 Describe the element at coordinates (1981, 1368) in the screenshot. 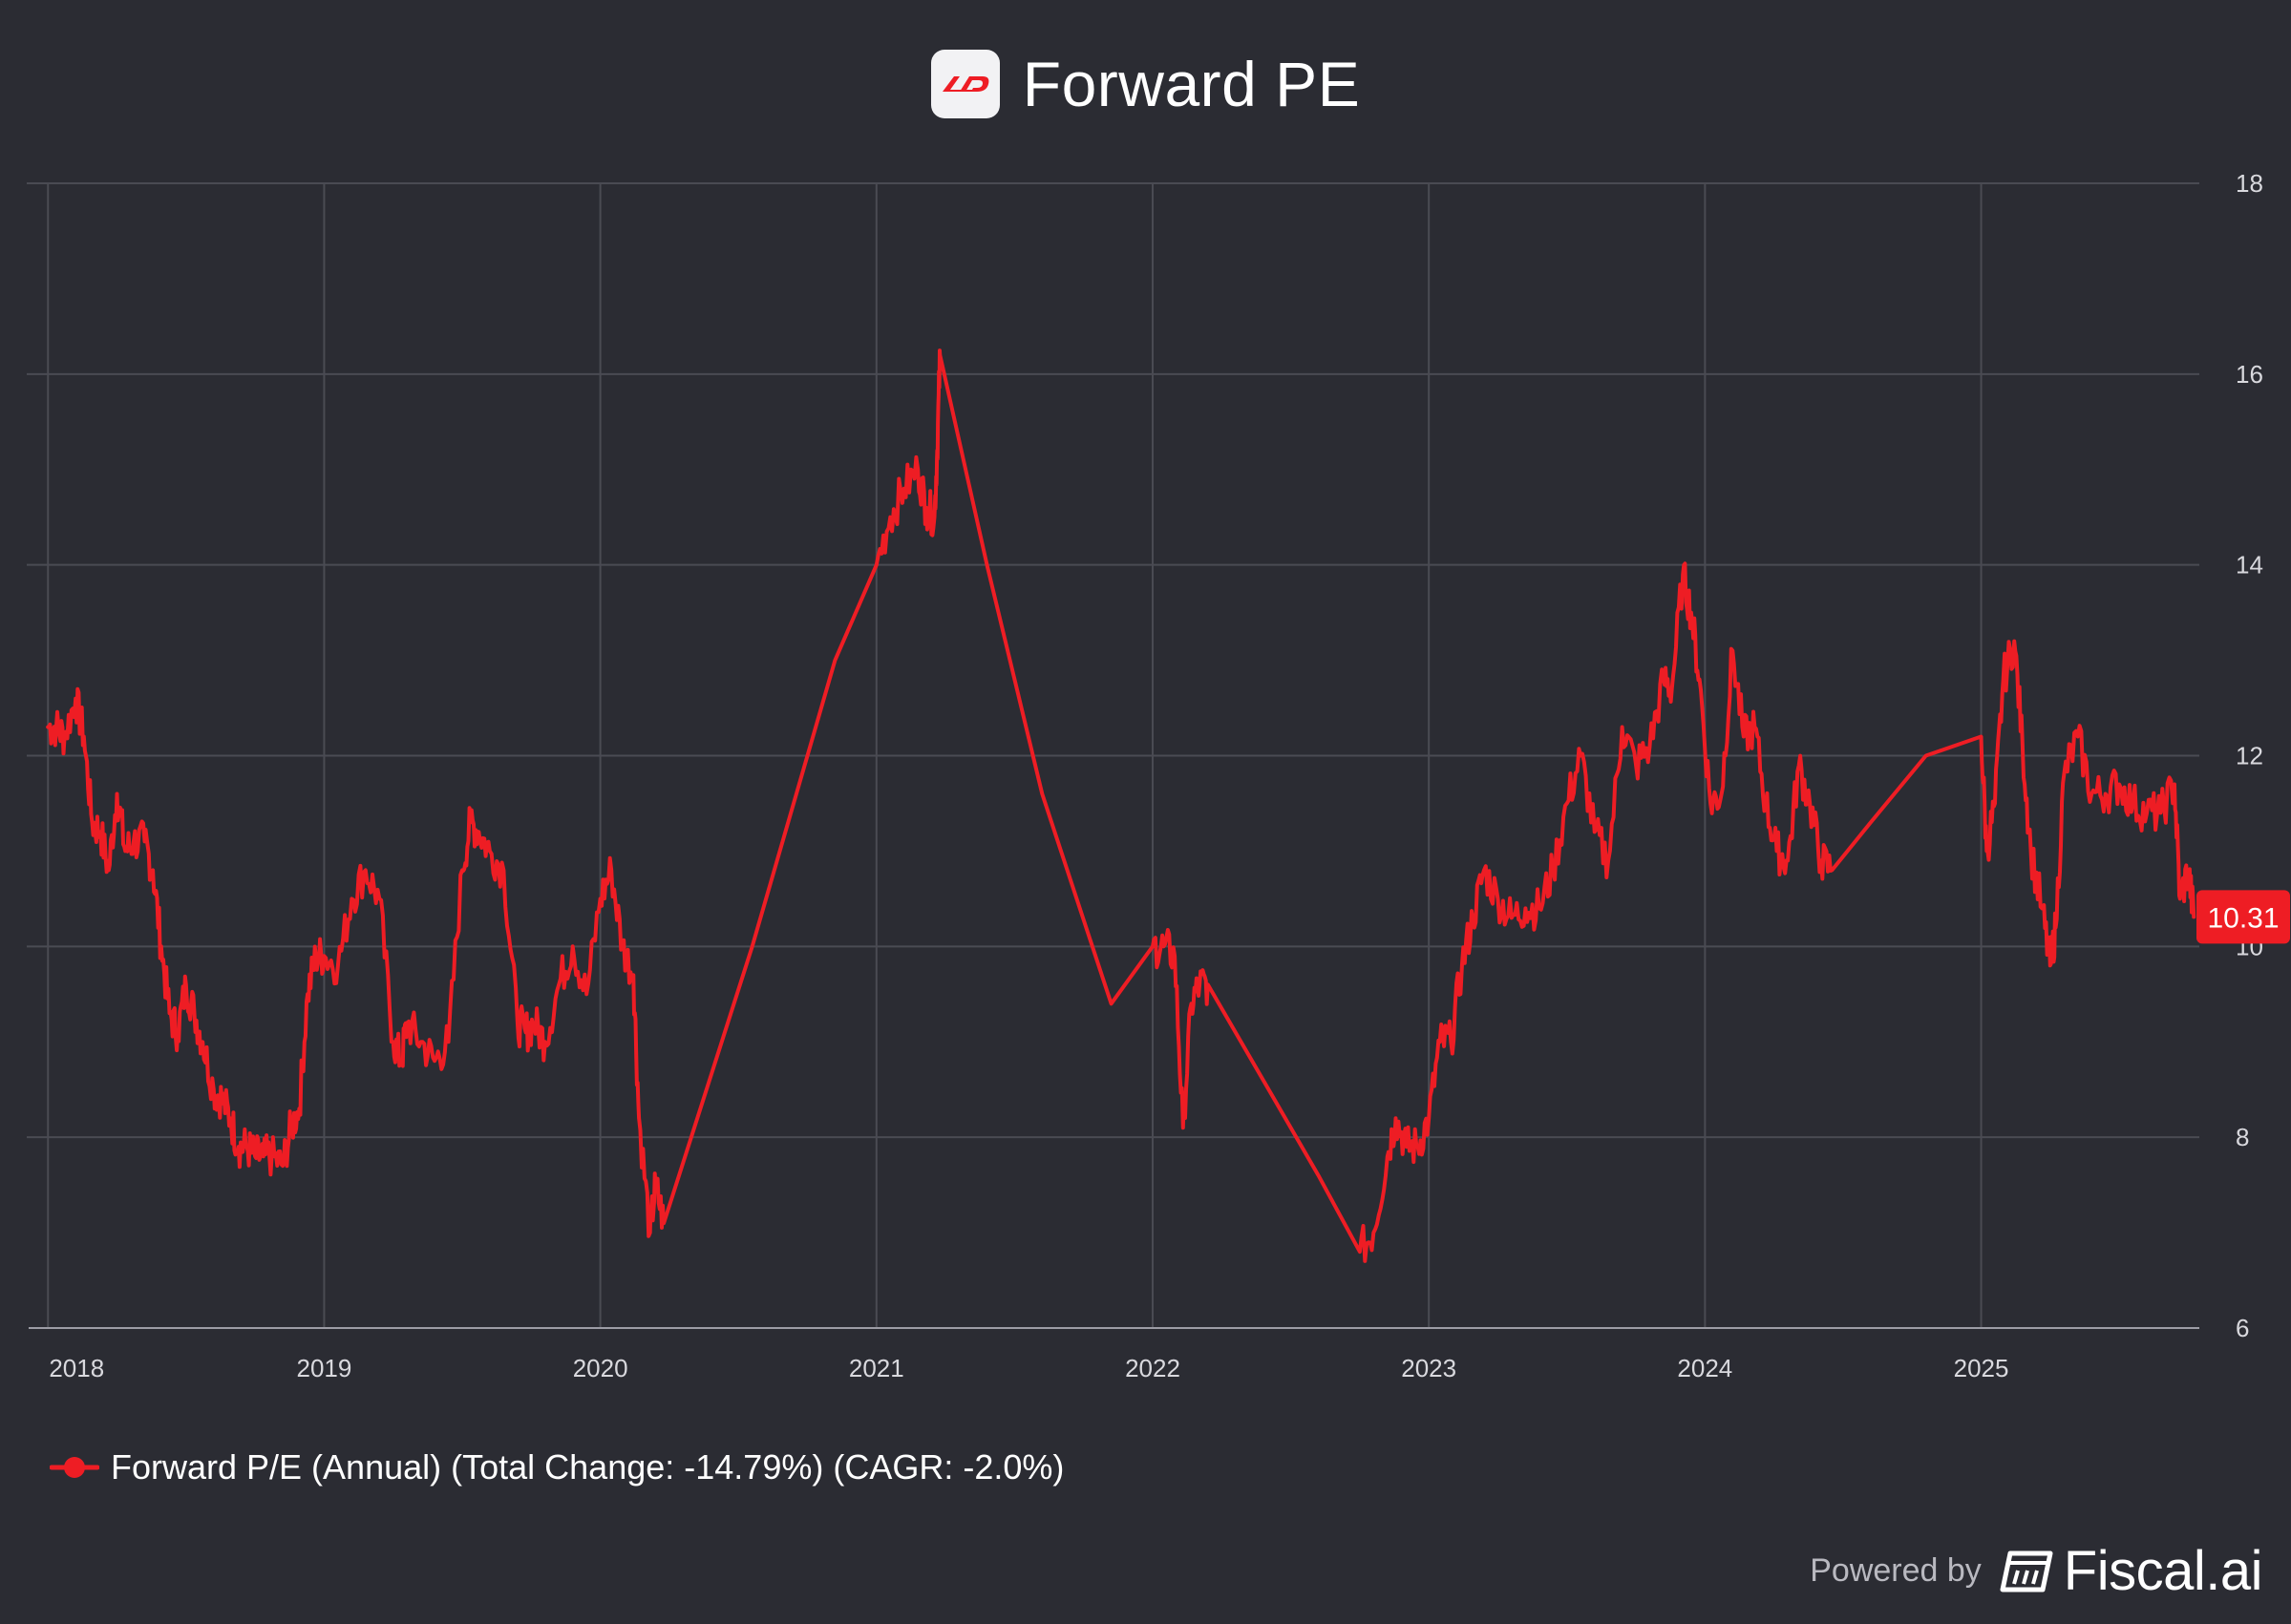

I see `x-tick-label: 2025` at that location.